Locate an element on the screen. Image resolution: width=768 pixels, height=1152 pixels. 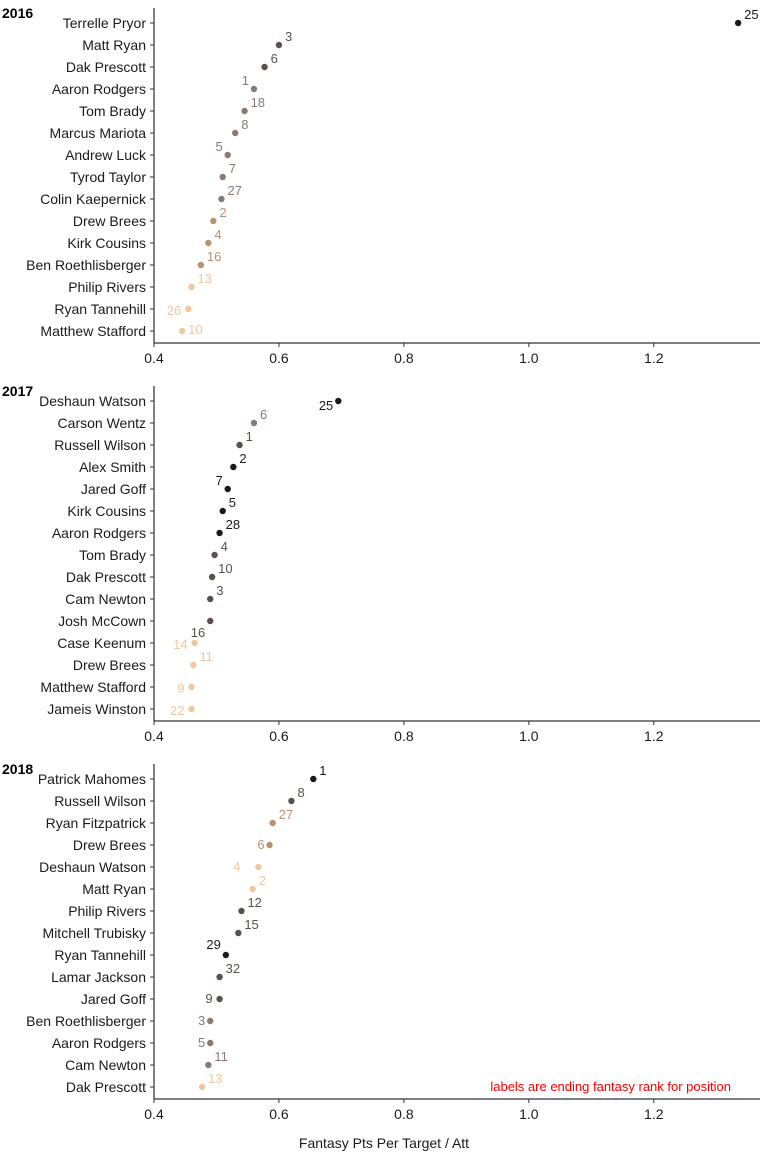
y-category-label: Mitchell Trubisky is located at coordinates (94, 933).